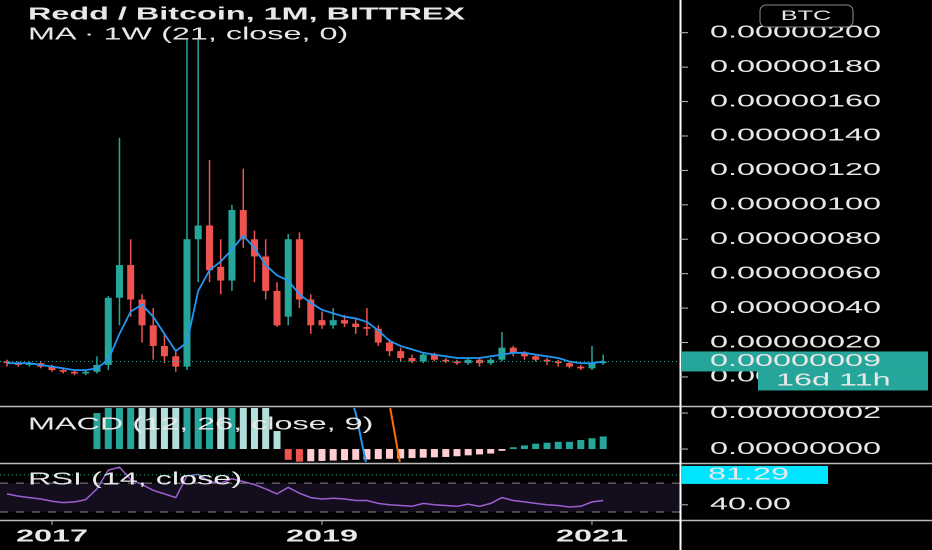 This screenshot has height=550, width=932. I want to click on last-price-box, so click(804, 361).